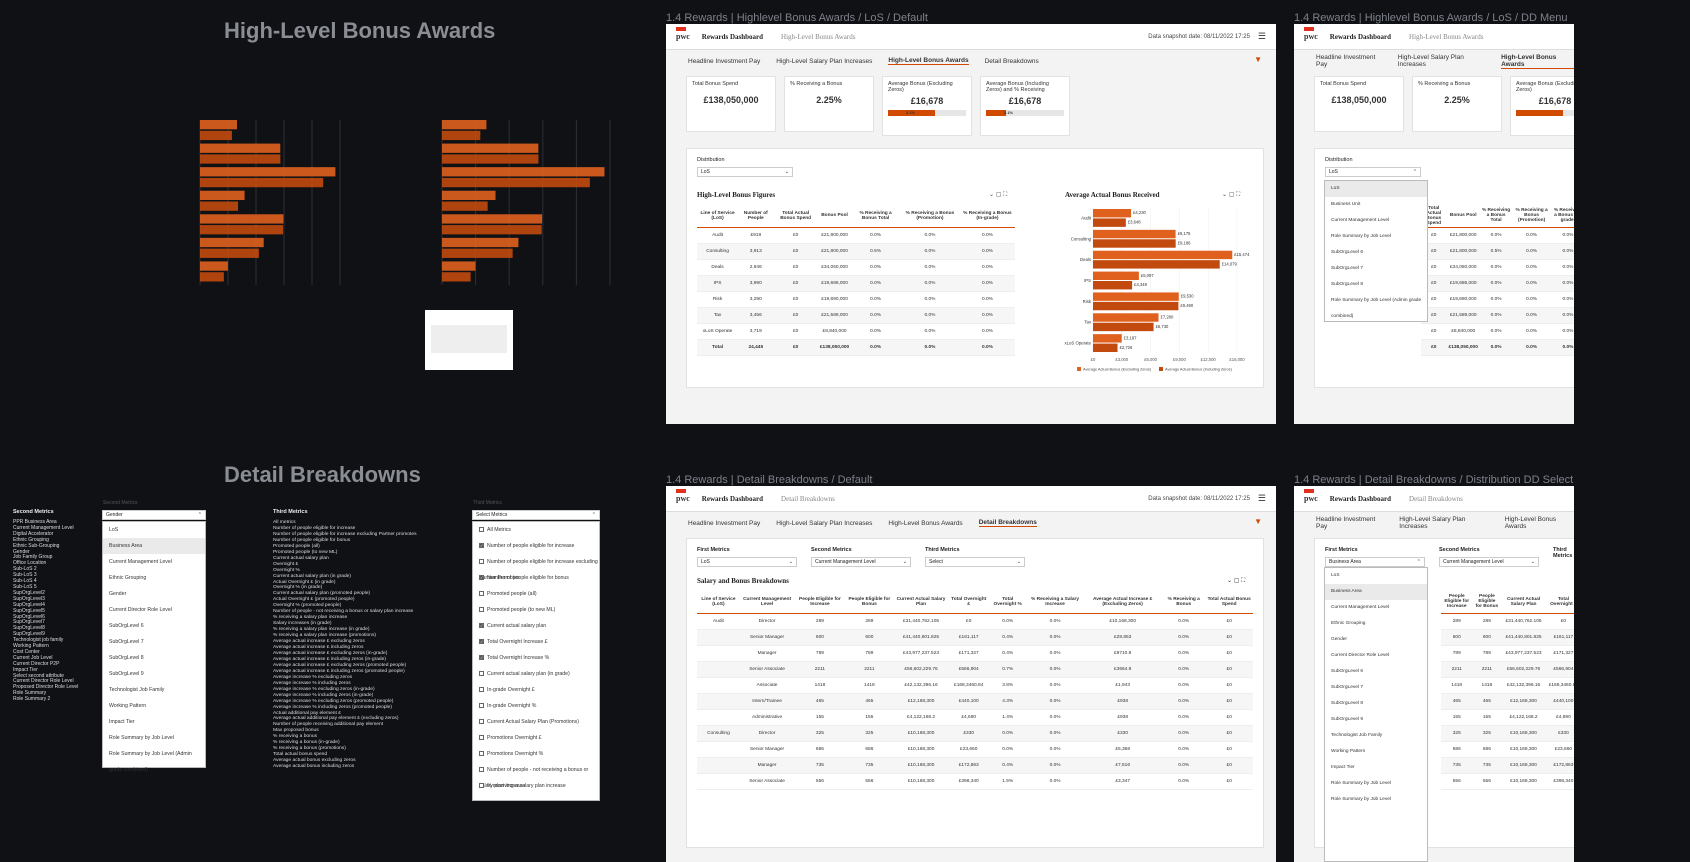 This screenshot has height=862, width=1690. What do you see at coordinates (536, 610) in the screenshot?
I see `metric-checkbox: Promoted people (to new ML)` at bounding box center [536, 610].